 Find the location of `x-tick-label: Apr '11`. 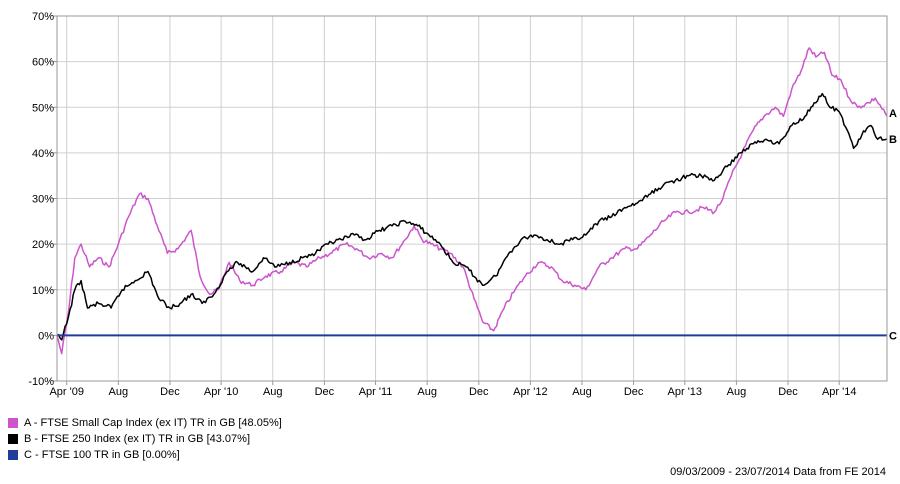

x-tick-label: Apr '11 is located at coordinates (376, 392).